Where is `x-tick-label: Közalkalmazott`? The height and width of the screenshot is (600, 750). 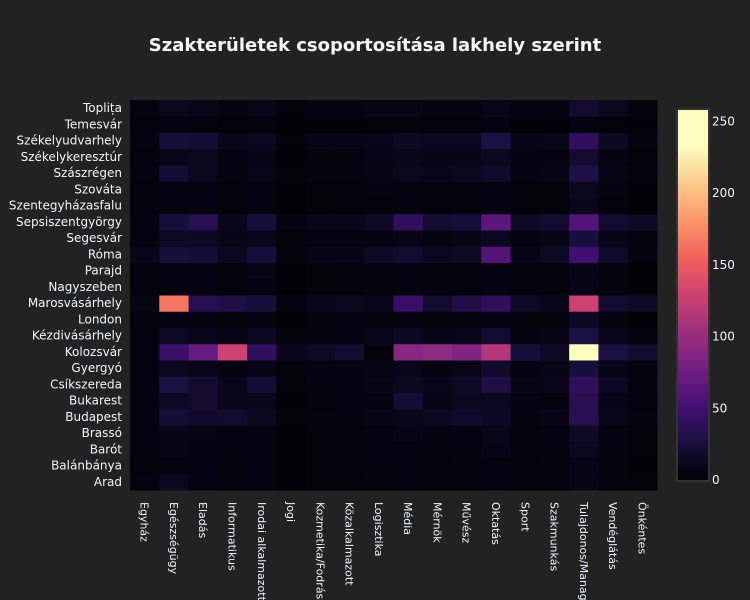 x-tick-label: Közalkalmazott is located at coordinates (349, 544).